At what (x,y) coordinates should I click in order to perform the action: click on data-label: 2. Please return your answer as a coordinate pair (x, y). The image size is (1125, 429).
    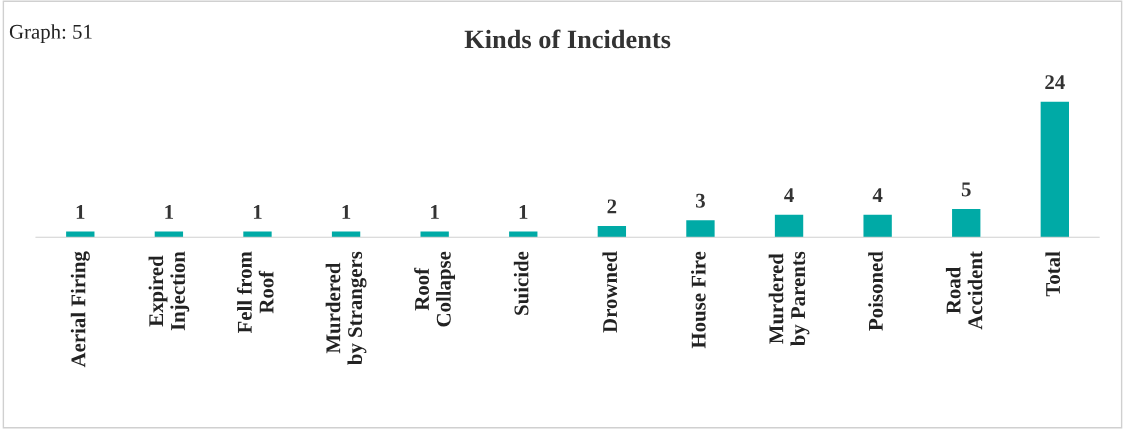
    Looking at the image, I should click on (612, 206).